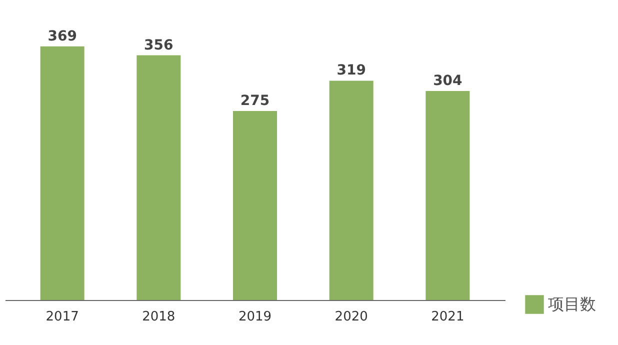 Image resolution: width=618 pixels, height=345 pixels. What do you see at coordinates (448, 81) in the screenshot?
I see `data-label: 304` at bounding box center [448, 81].